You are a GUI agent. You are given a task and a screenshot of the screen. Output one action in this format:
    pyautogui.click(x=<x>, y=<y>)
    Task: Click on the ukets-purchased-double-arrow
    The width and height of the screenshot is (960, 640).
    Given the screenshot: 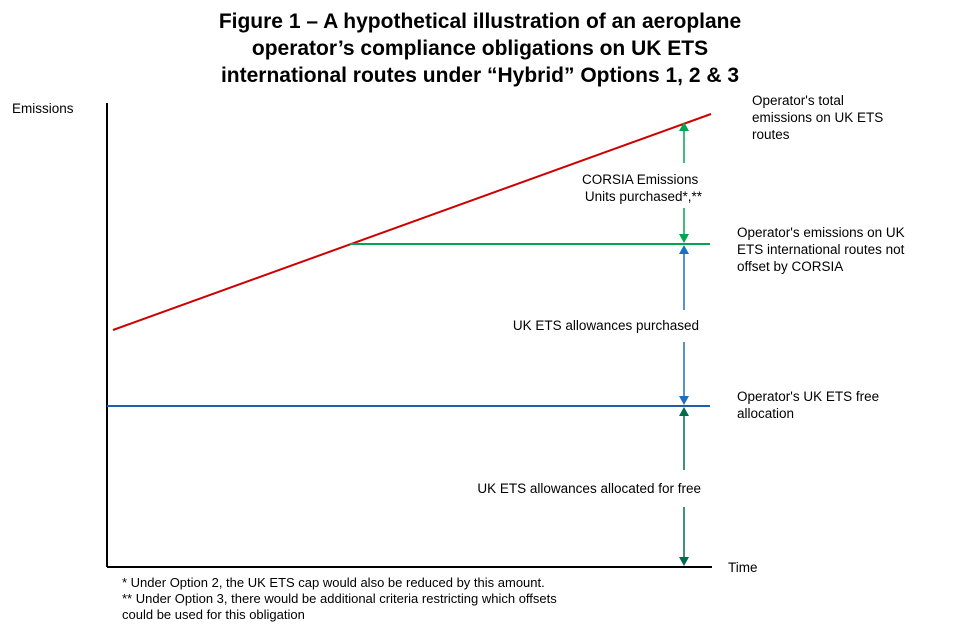 What is the action you would take?
    pyautogui.click(x=684, y=325)
    